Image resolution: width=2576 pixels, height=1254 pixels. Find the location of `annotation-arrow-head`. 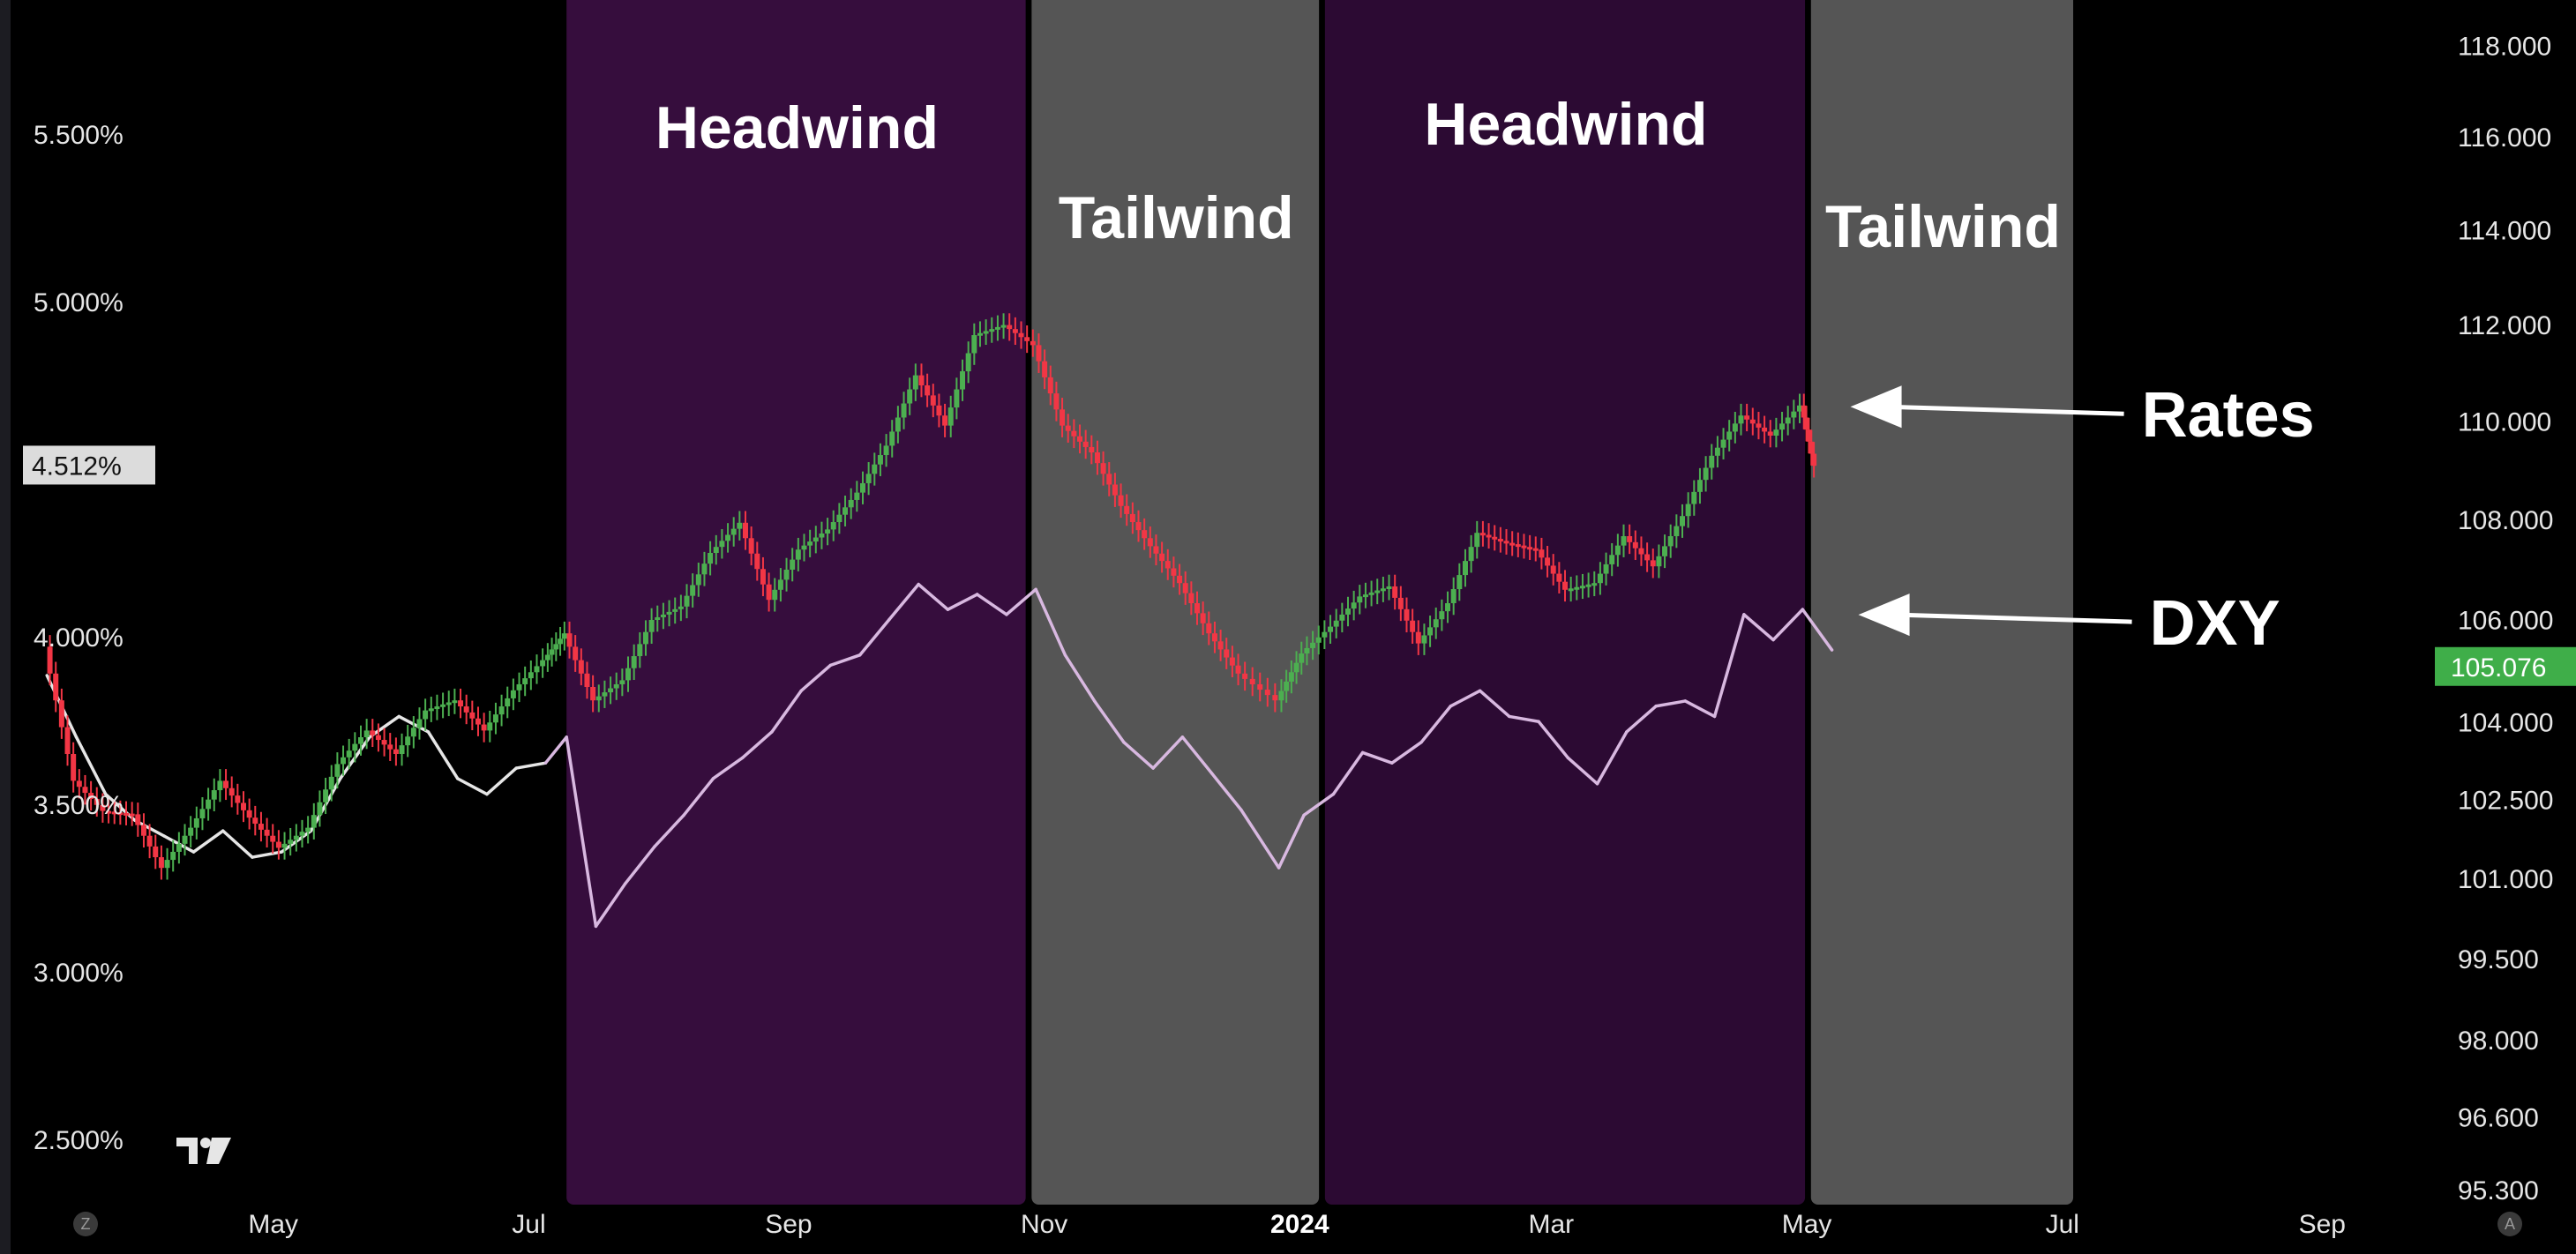

annotation-arrow-head is located at coordinates (1876, 407).